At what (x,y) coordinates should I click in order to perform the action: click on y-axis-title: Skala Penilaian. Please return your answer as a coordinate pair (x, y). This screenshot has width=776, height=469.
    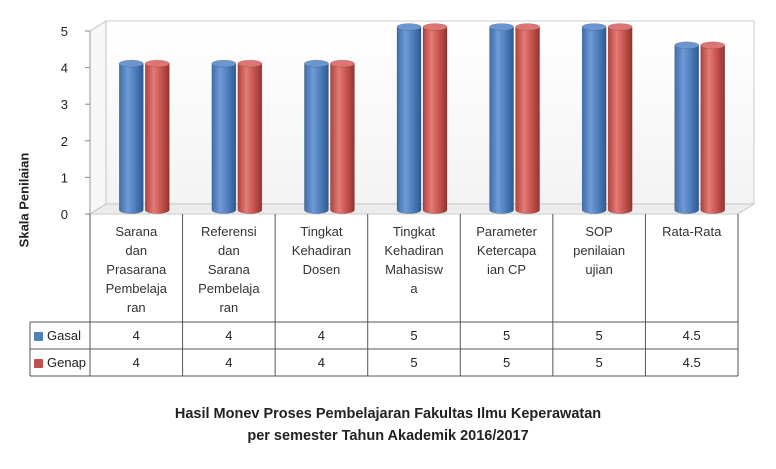
    Looking at the image, I should click on (24, 200).